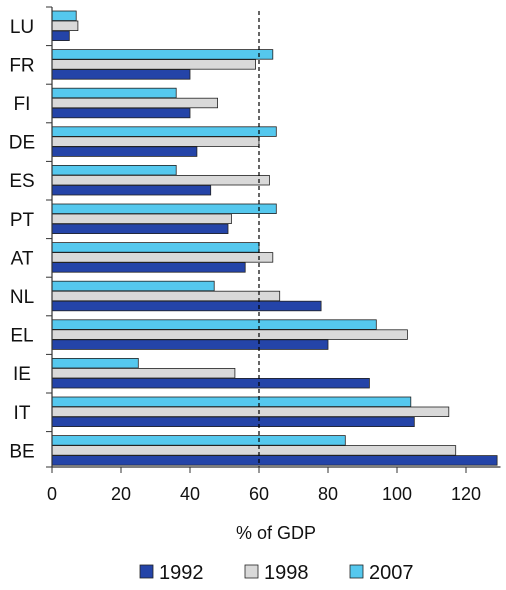 This screenshot has width=506, height=590. Describe the element at coordinates (22, 104) in the screenshot. I see `category-label-fi: FI` at that location.